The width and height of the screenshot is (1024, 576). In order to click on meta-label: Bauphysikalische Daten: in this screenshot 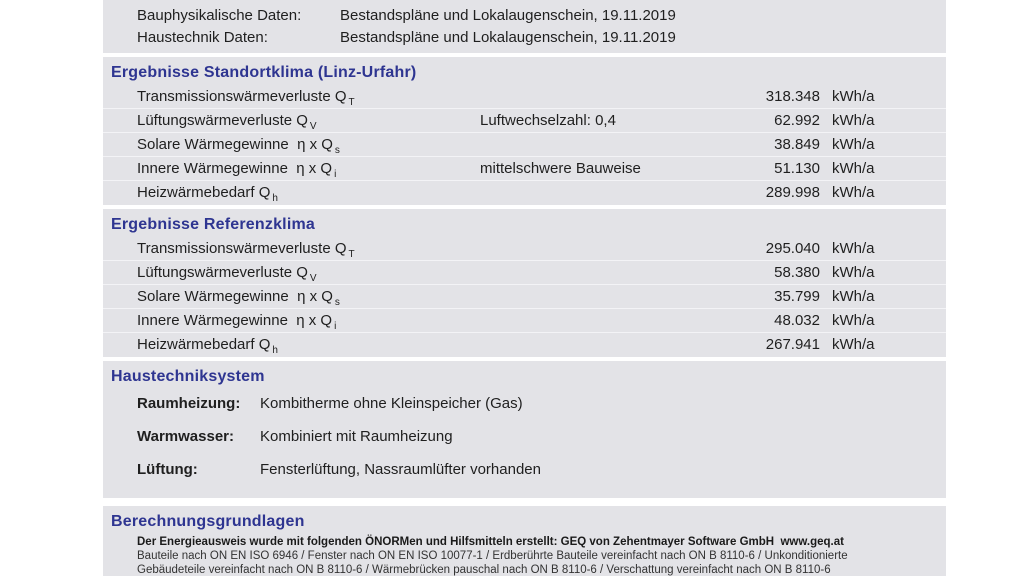, I will do `click(219, 15)`.